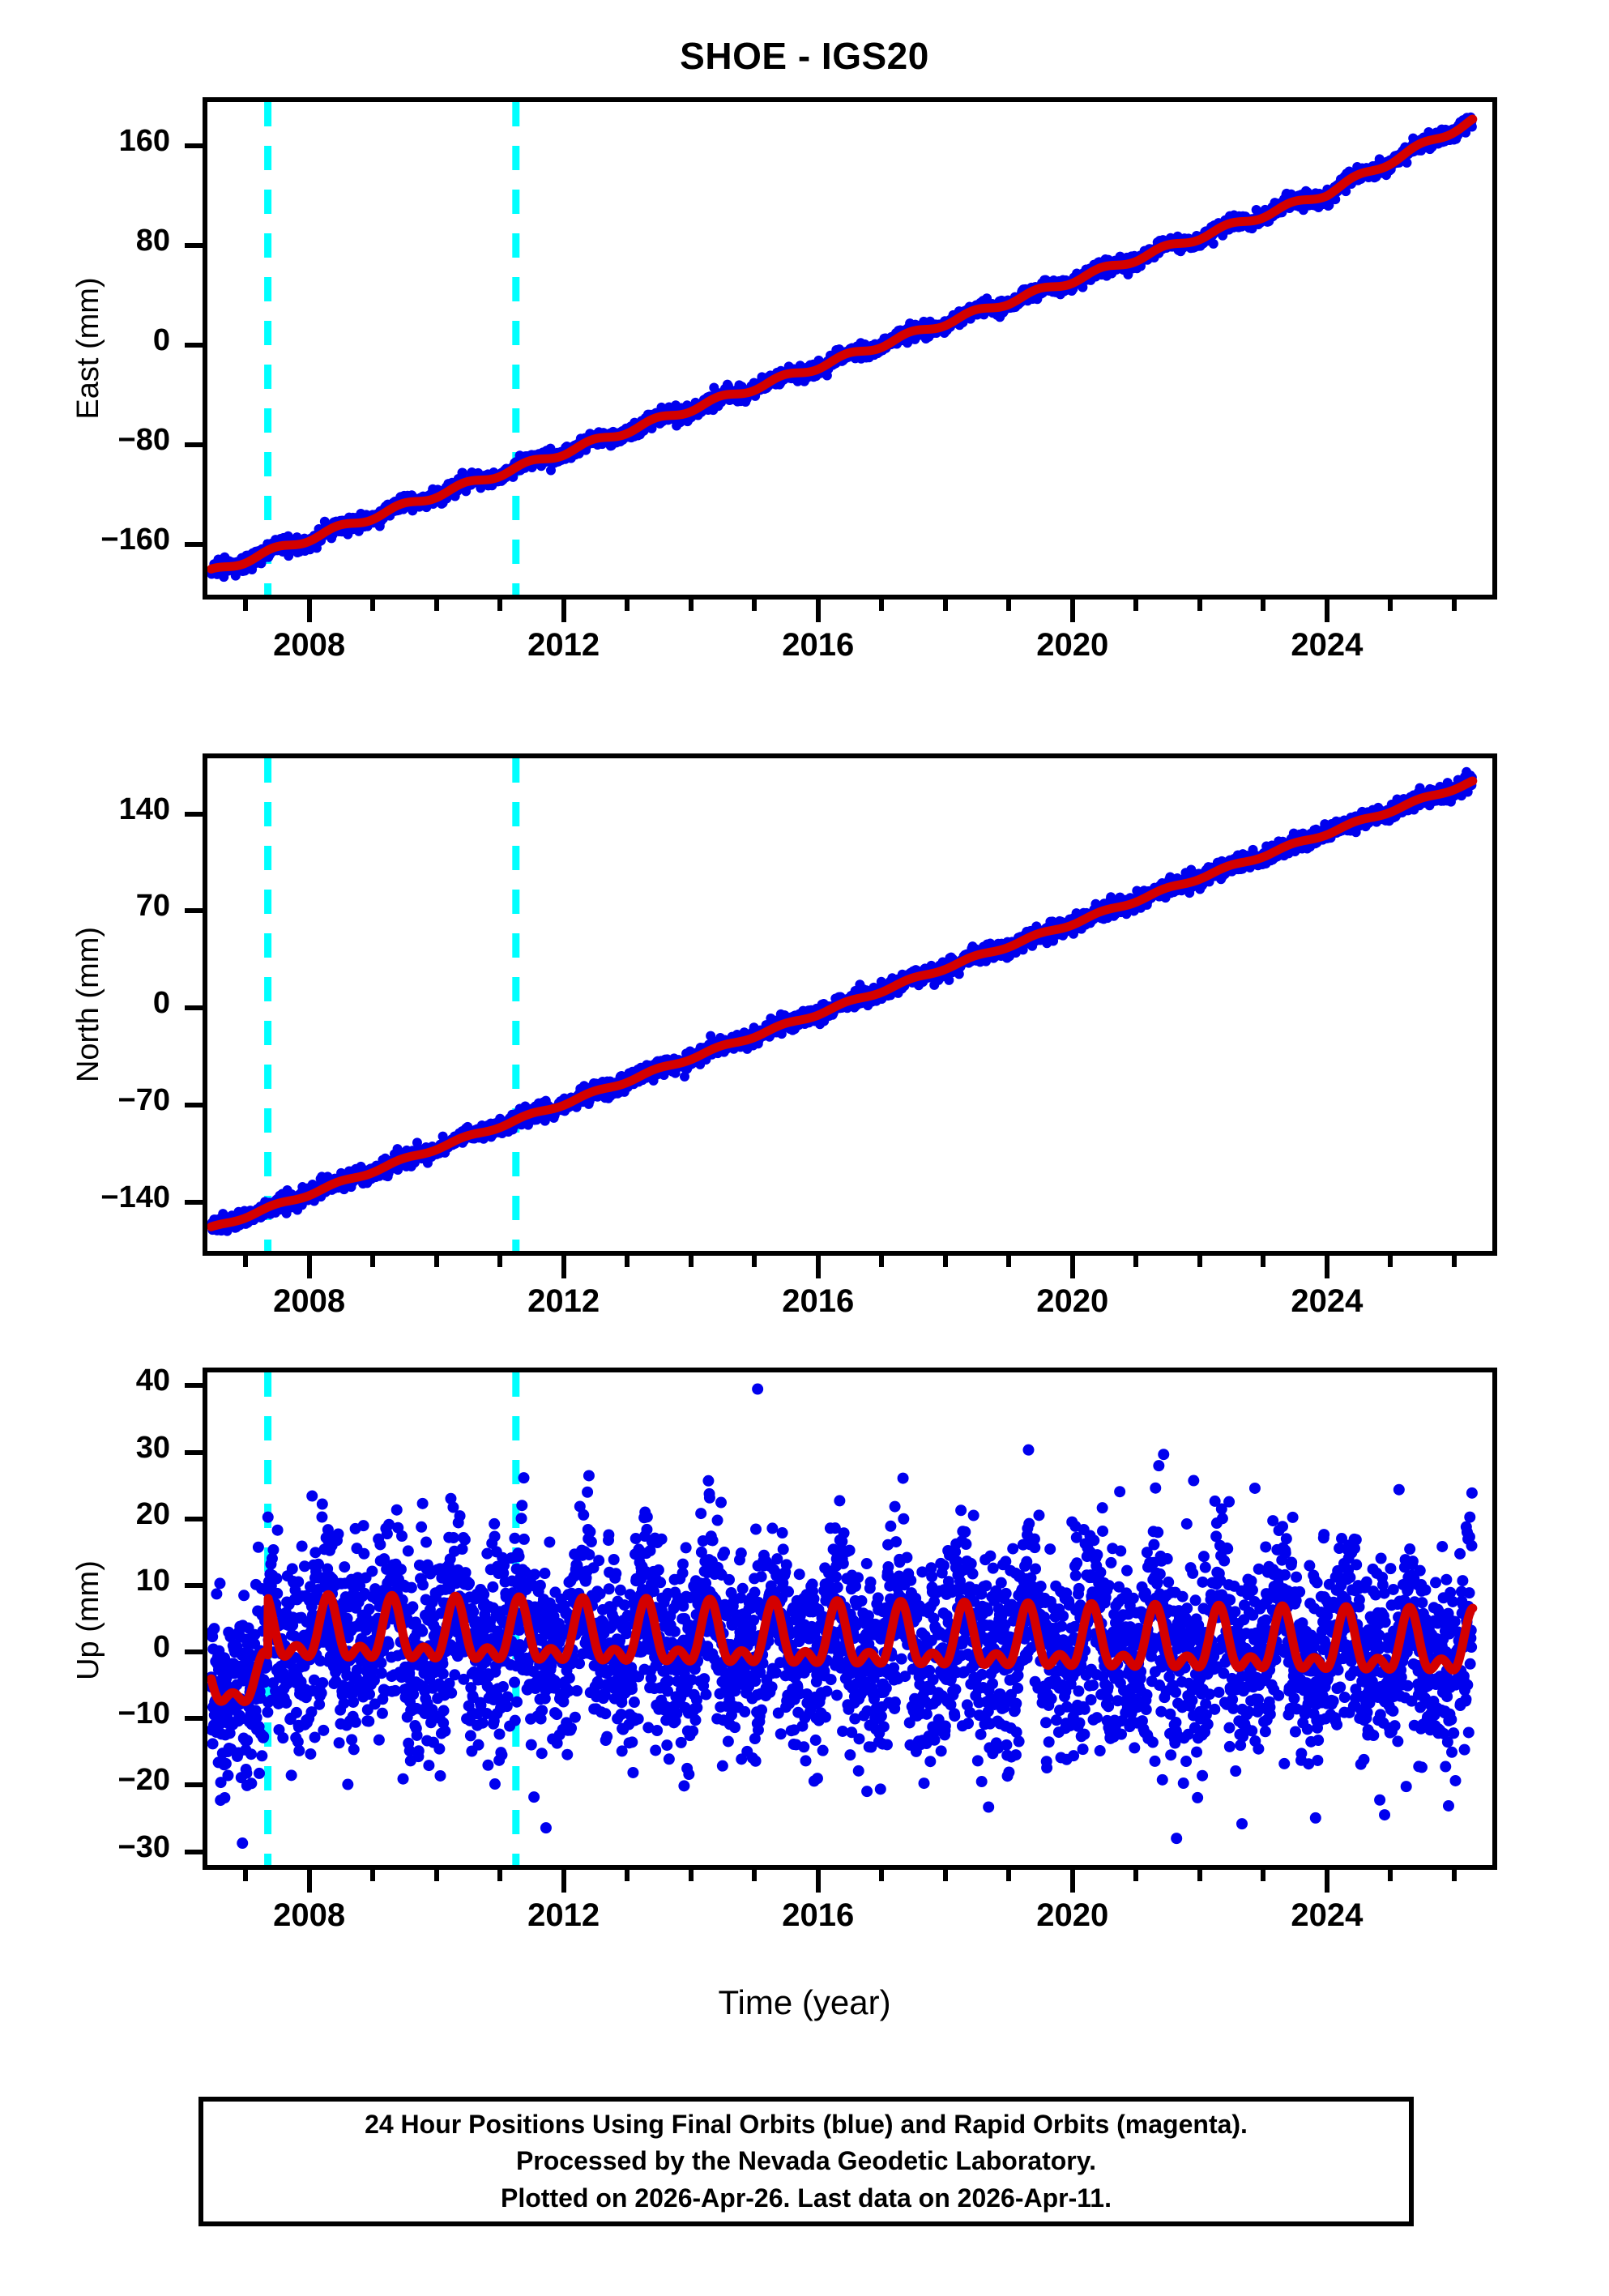 The height and width of the screenshot is (2296, 1609). I want to click on x-tick-east-2009, so click(373, 603).